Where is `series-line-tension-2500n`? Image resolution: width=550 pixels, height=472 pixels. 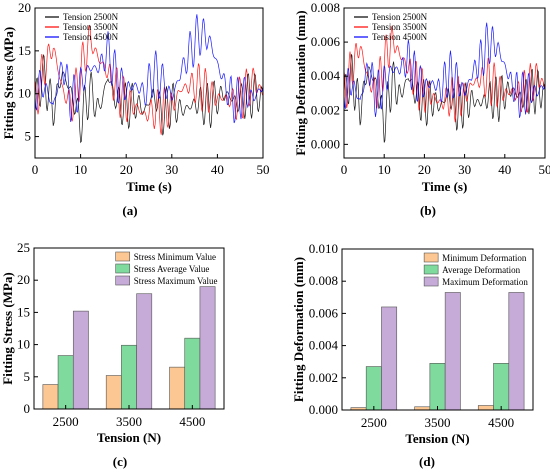 series-line-tension-2500n is located at coordinates (149, 99).